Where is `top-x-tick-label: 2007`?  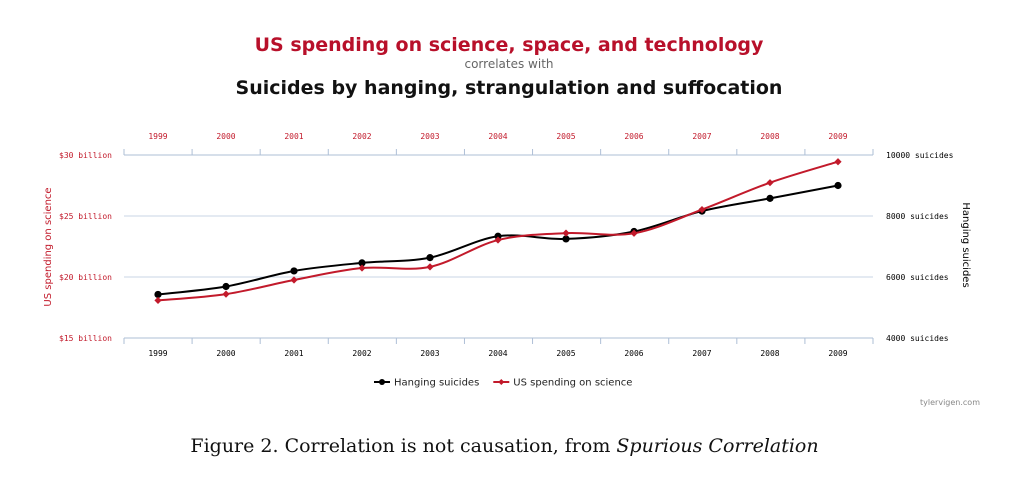 top-x-tick-label: 2007 is located at coordinates (701, 136).